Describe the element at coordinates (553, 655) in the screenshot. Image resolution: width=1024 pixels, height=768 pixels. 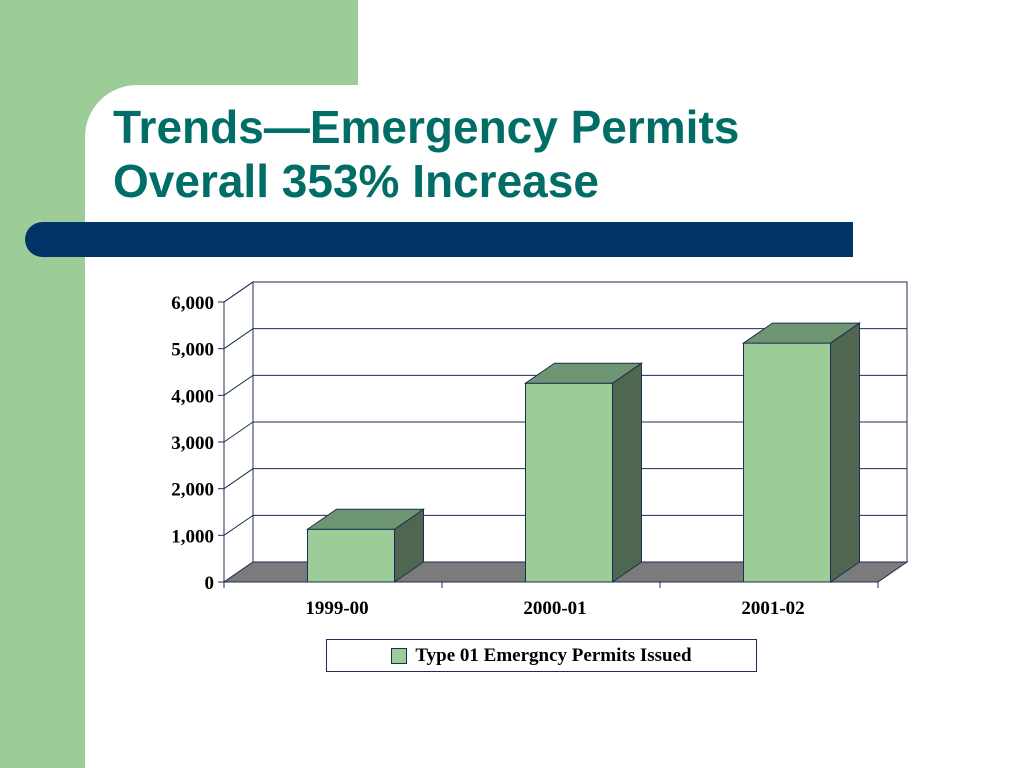
I see `legend-label: Type 01 Emergncy Permits Issued` at that location.